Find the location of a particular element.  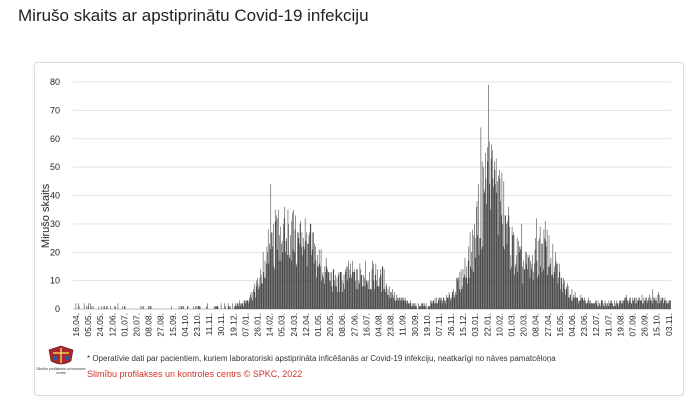

y-tick-label: 70 is located at coordinates (55, 110).